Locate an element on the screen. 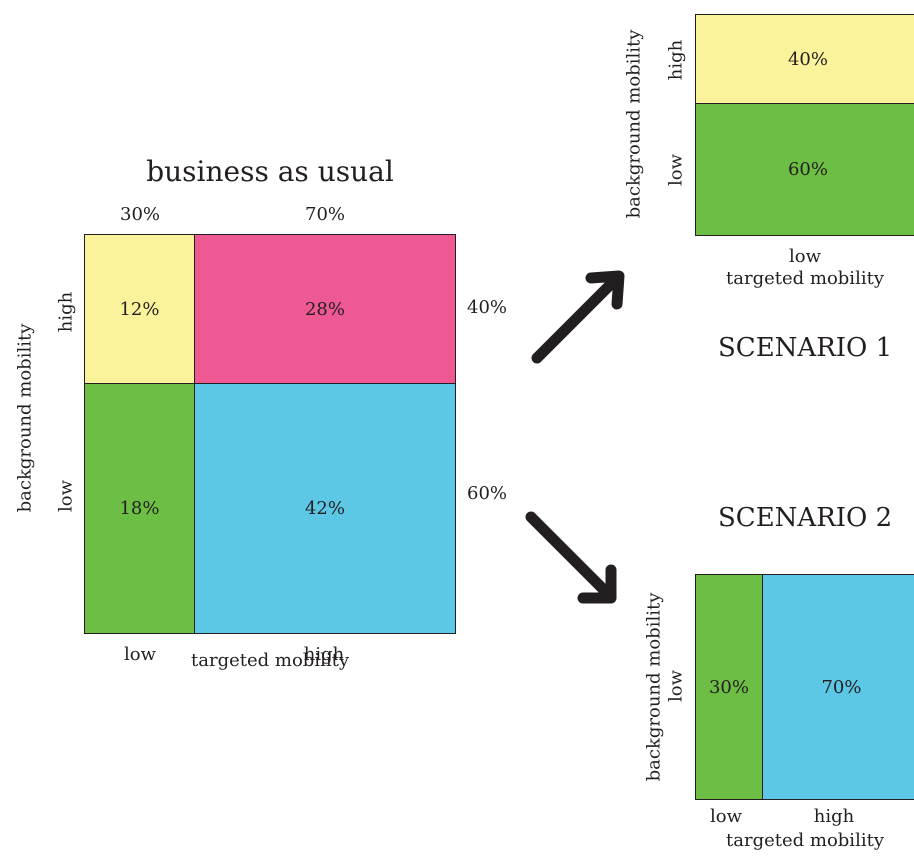 This screenshot has height=860, width=914. x-axis-label: targeted mobility is located at coordinates (270, 660).